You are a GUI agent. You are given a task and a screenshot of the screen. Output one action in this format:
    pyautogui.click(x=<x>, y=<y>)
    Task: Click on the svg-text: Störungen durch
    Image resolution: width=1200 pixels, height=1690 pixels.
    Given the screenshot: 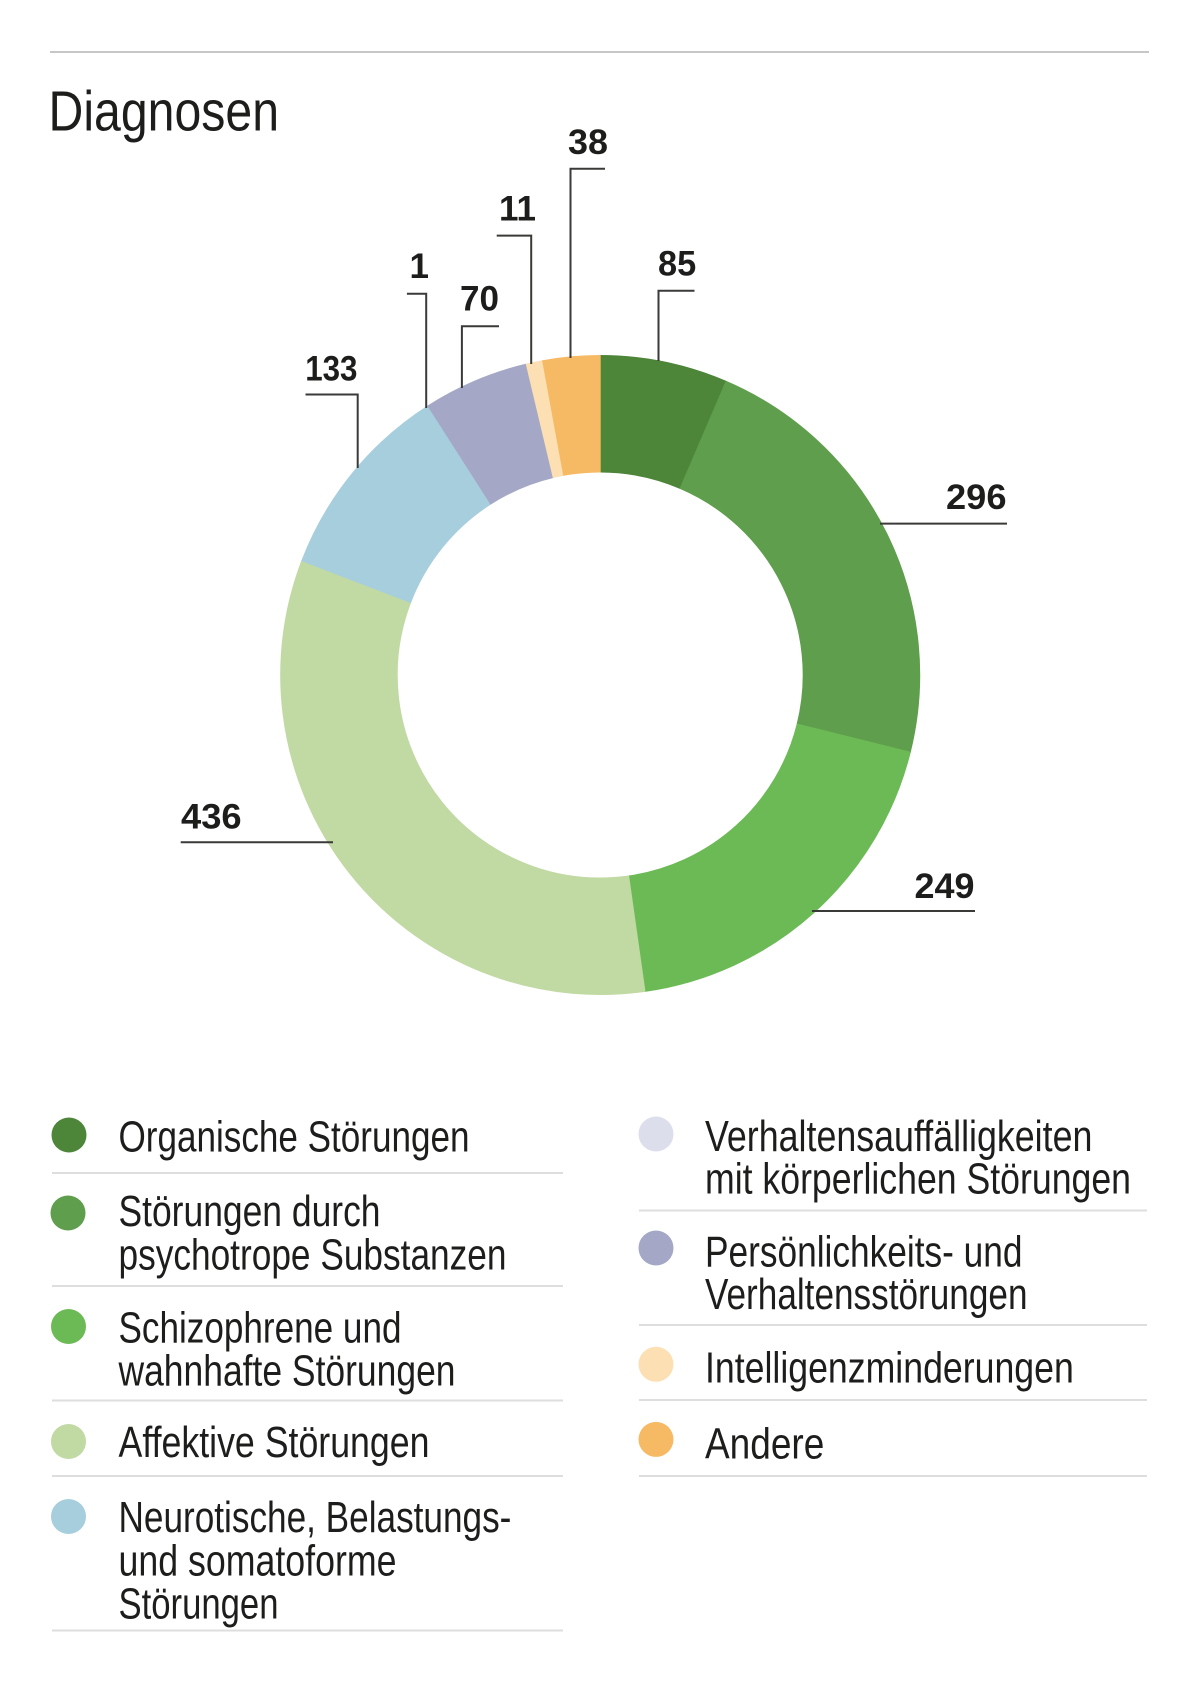 What is the action you would take?
    pyautogui.click(x=250, y=1211)
    